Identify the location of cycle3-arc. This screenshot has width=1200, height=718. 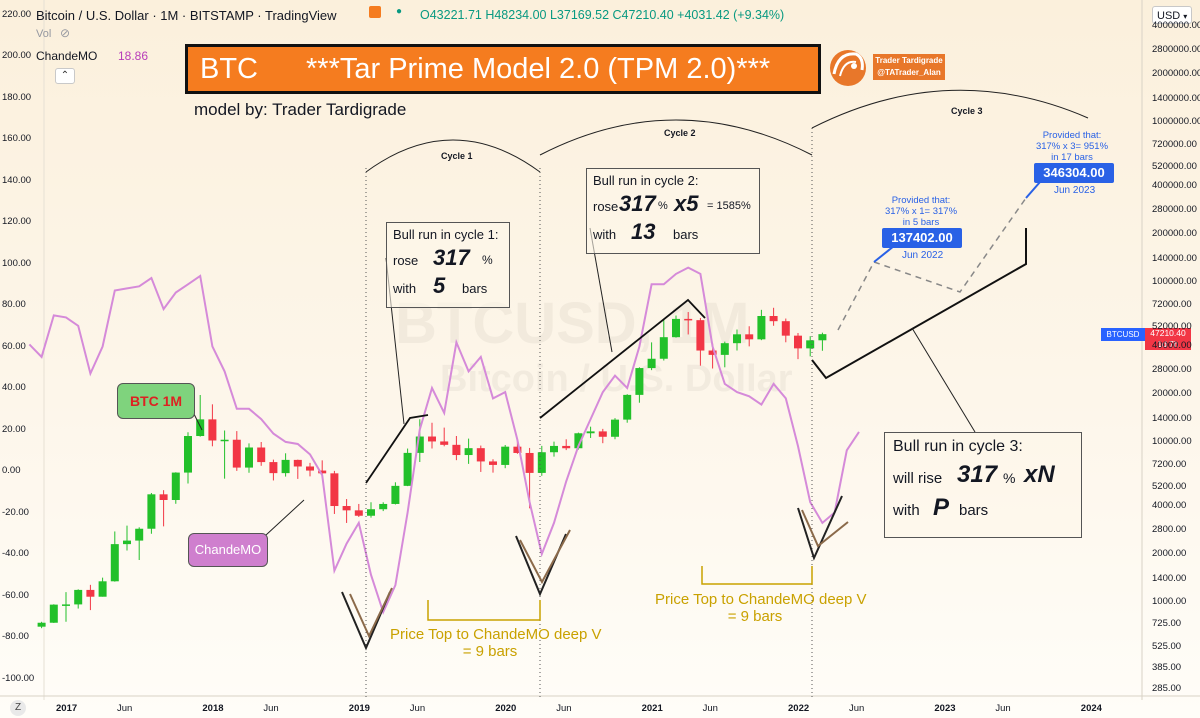
(950, 109).